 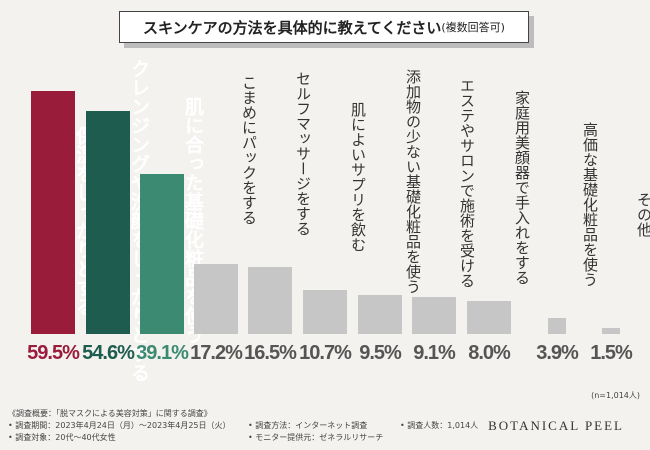 I want to click on category-line: セルフマッサージをする, so click(x=303, y=153).